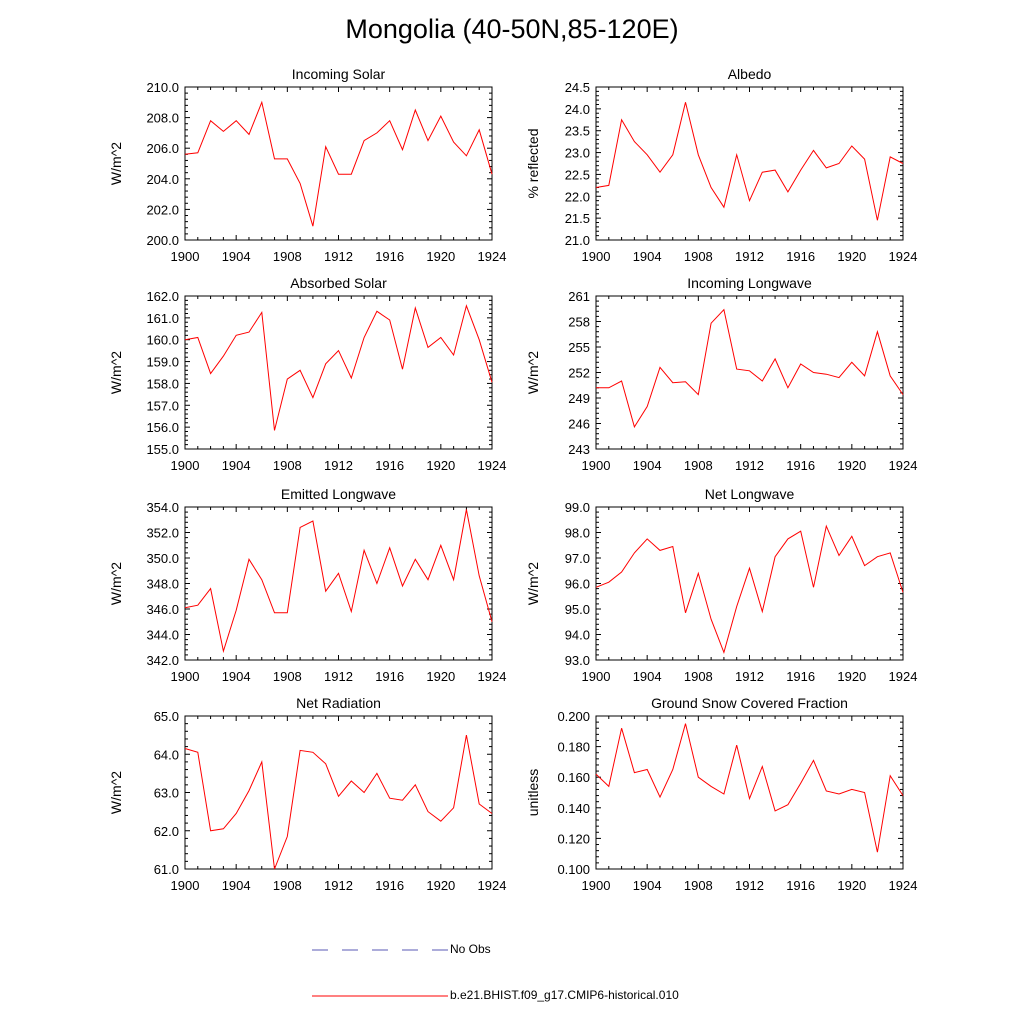 The width and height of the screenshot is (1024, 1024). I want to click on y-tick-label: 22.5, so click(577, 174).